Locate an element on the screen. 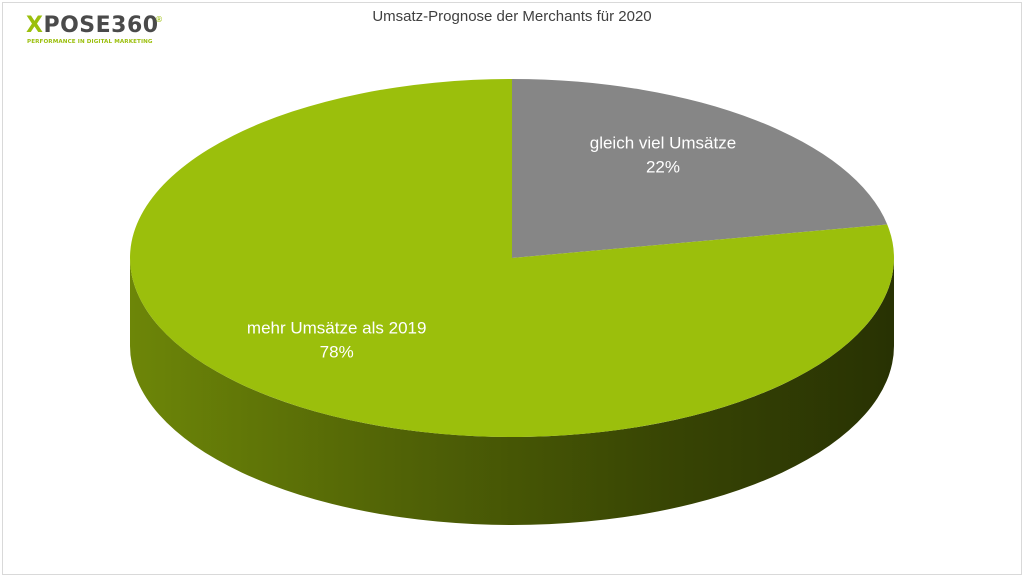  logo-registered-mark: ® is located at coordinates (159, 19).